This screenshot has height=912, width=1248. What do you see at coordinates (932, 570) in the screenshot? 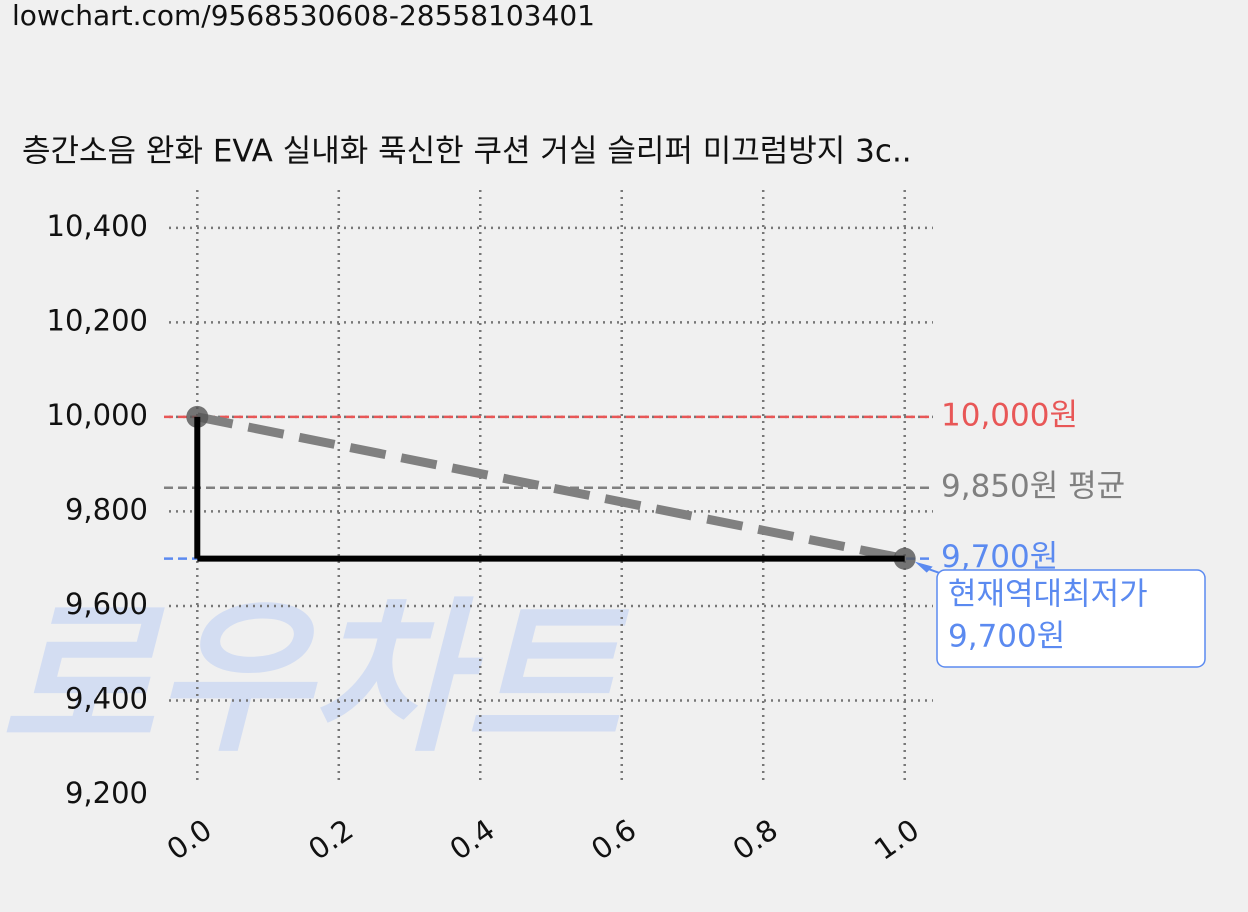
I see `annotation-pointer` at bounding box center [932, 570].